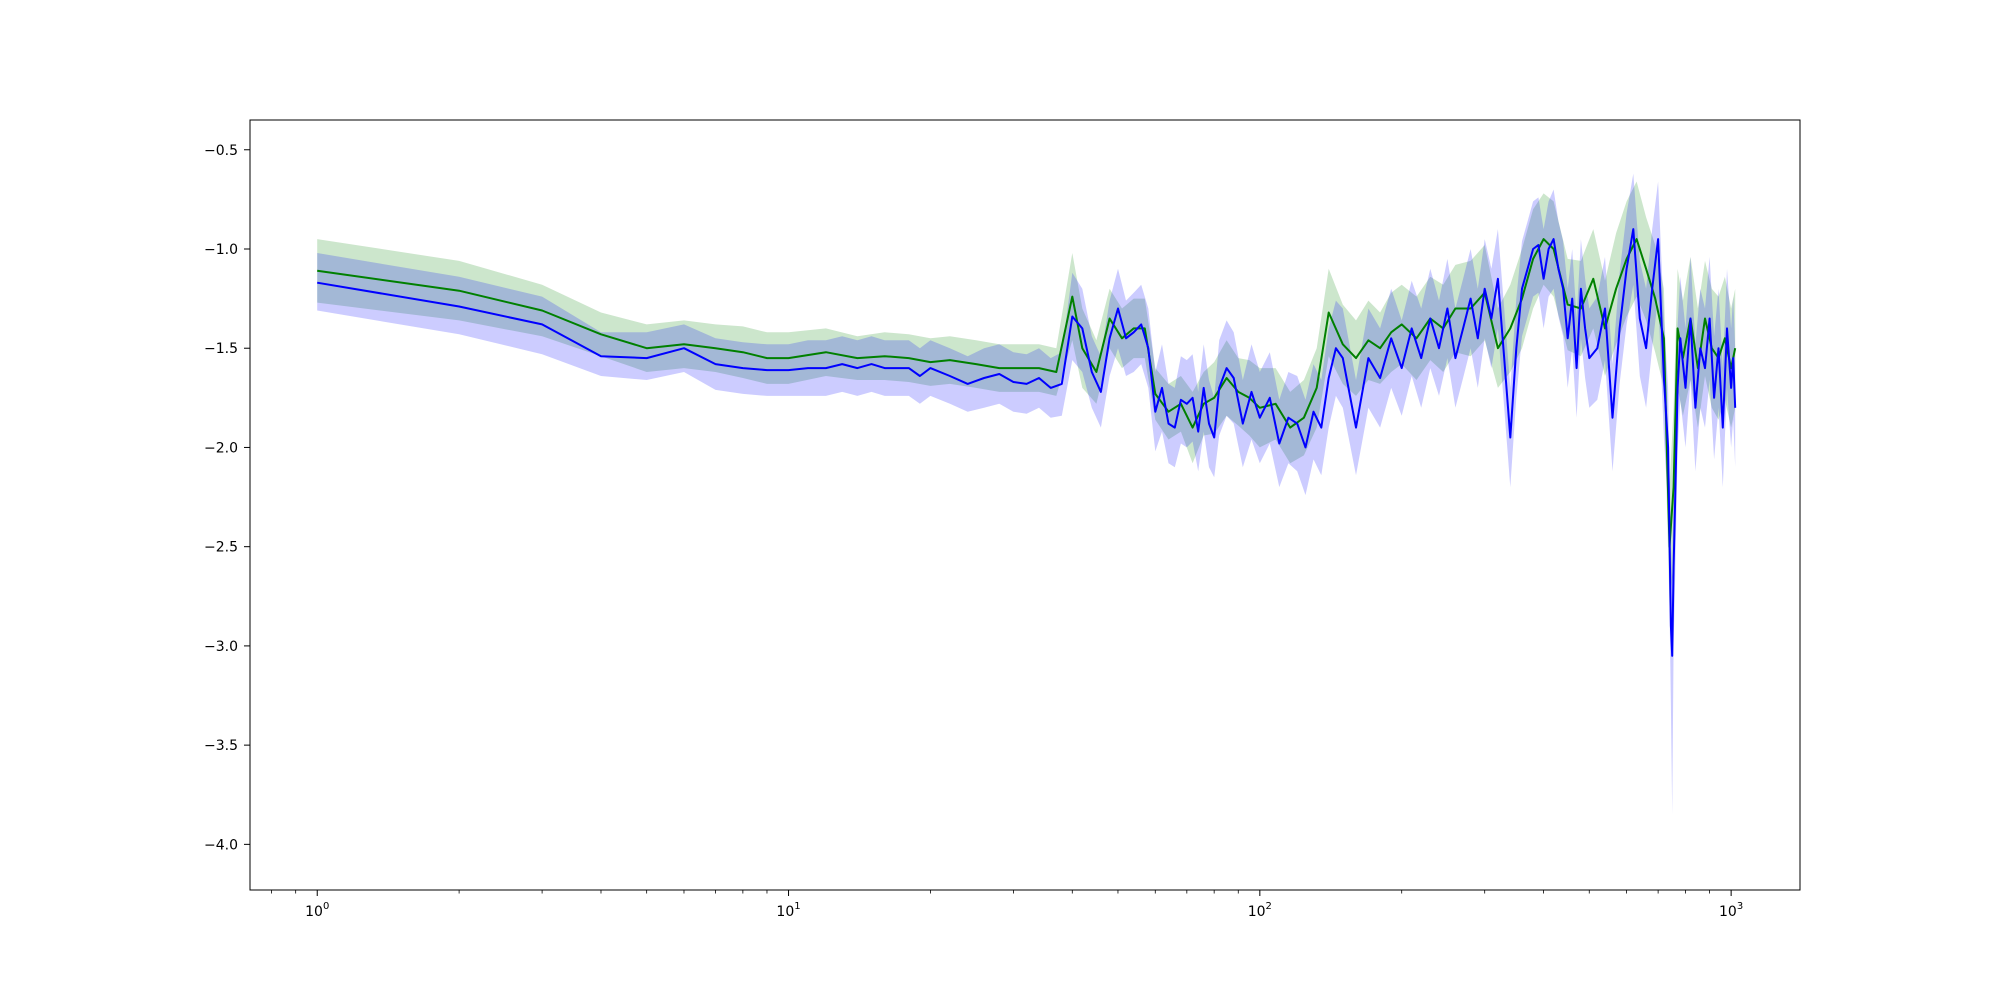  What do you see at coordinates (221, 250) in the screenshot?
I see `y-tick-label: −1.0` at bounding box center [221, 250].